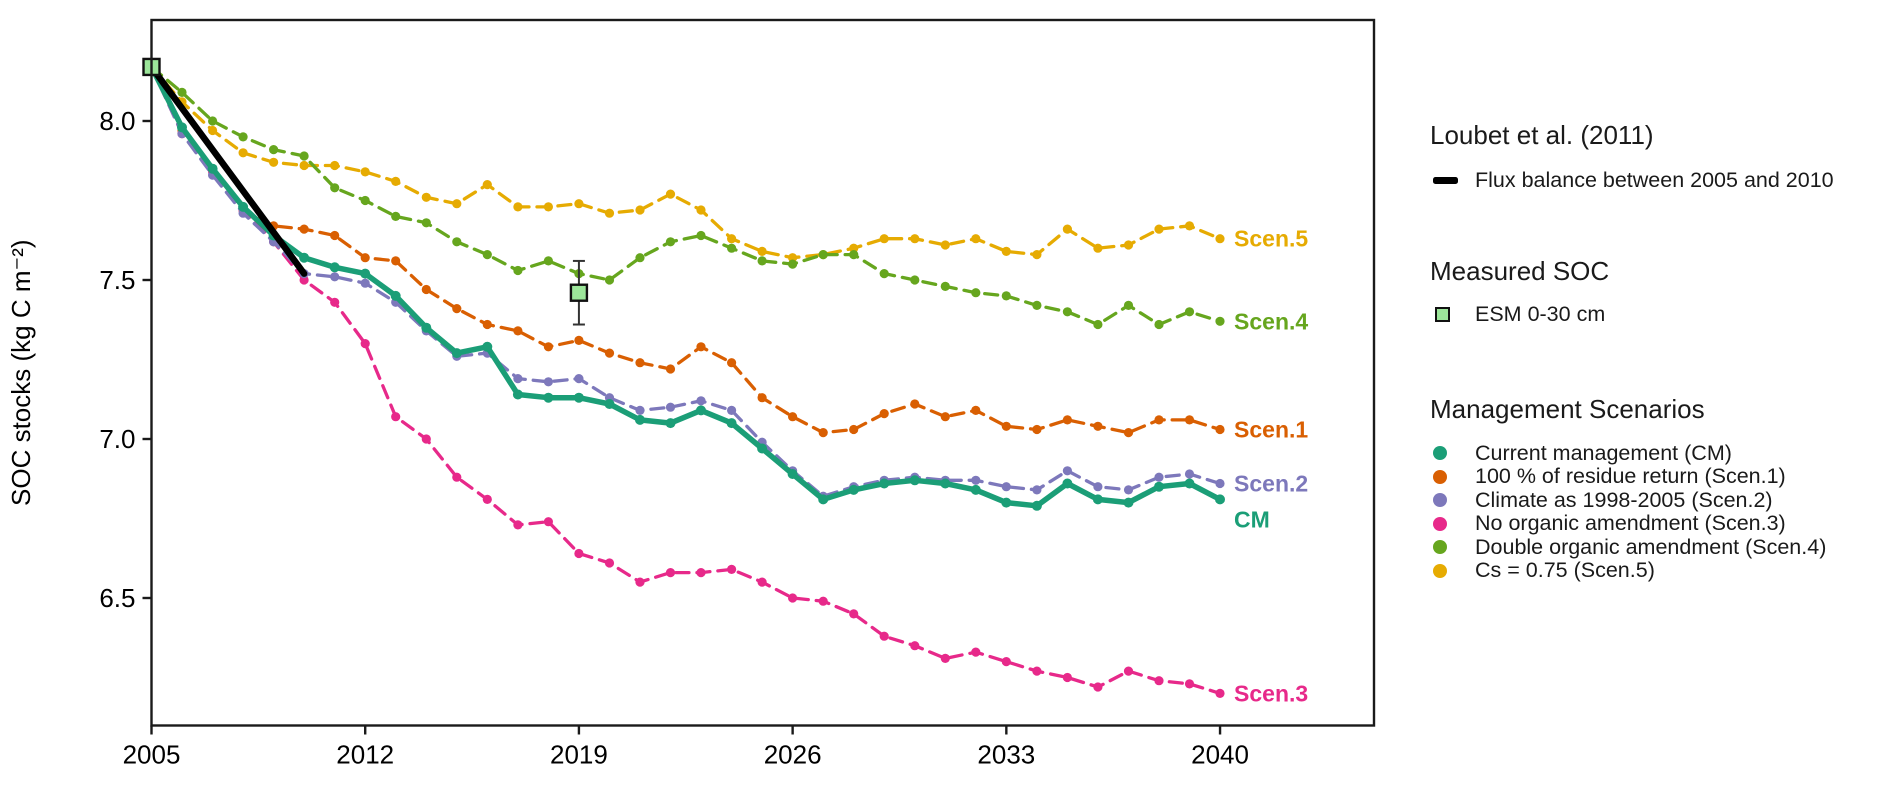 This screenshot has width=1892, height=789. Describe the element at coordinates (1520, 271) in the screenshot. I see `legend-heading-measured-soc: Measured SOC` at that location.